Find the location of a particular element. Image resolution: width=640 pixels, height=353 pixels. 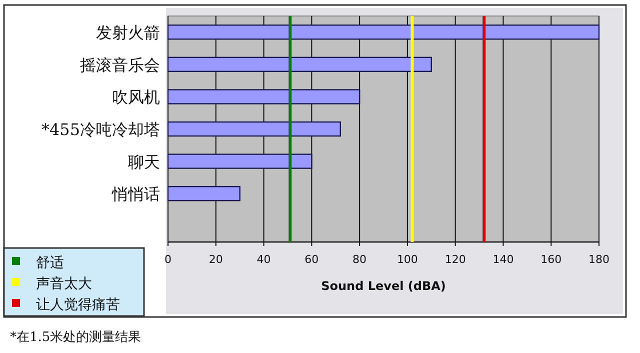

y-tick-label: 摇滚音乐会 is located at coordinates (120, 64).